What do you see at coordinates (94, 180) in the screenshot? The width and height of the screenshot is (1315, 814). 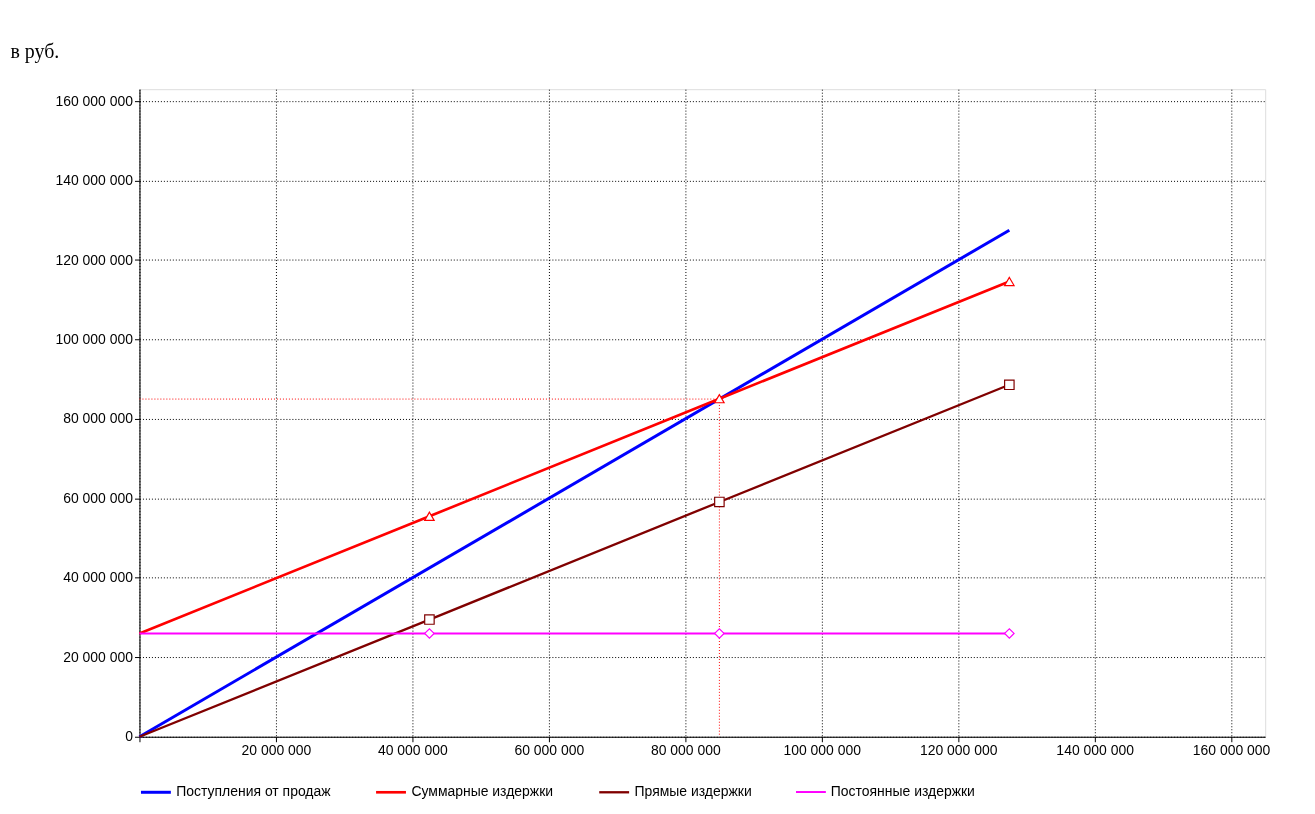 I see `y-tick-label: 140 000 000` at bounding box center [94, 180].